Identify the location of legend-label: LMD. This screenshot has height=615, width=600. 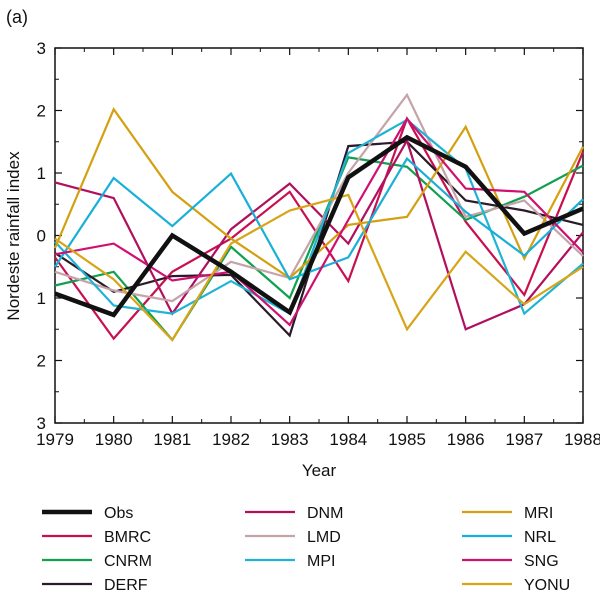
(324, 537).